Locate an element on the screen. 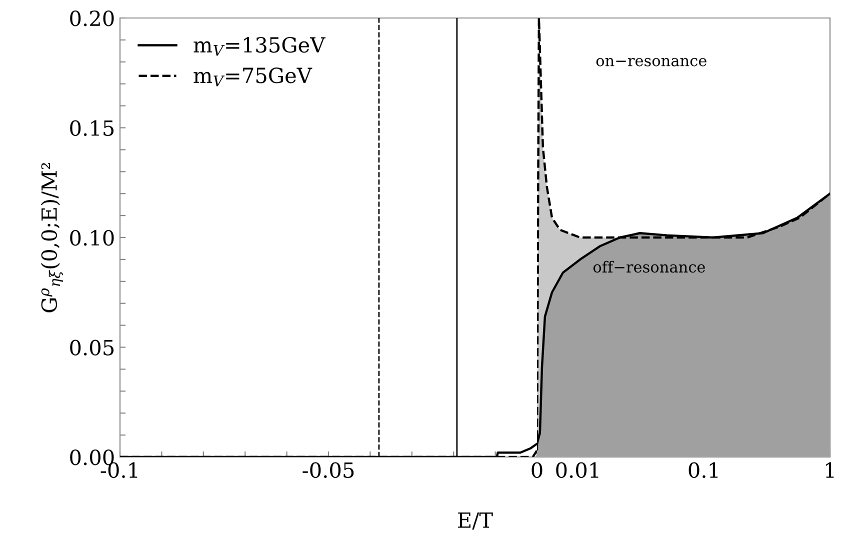 Image resolution: width=847 pixels, height=549 pixels. annotation: on−resonance is located at coordinates (651, 62).